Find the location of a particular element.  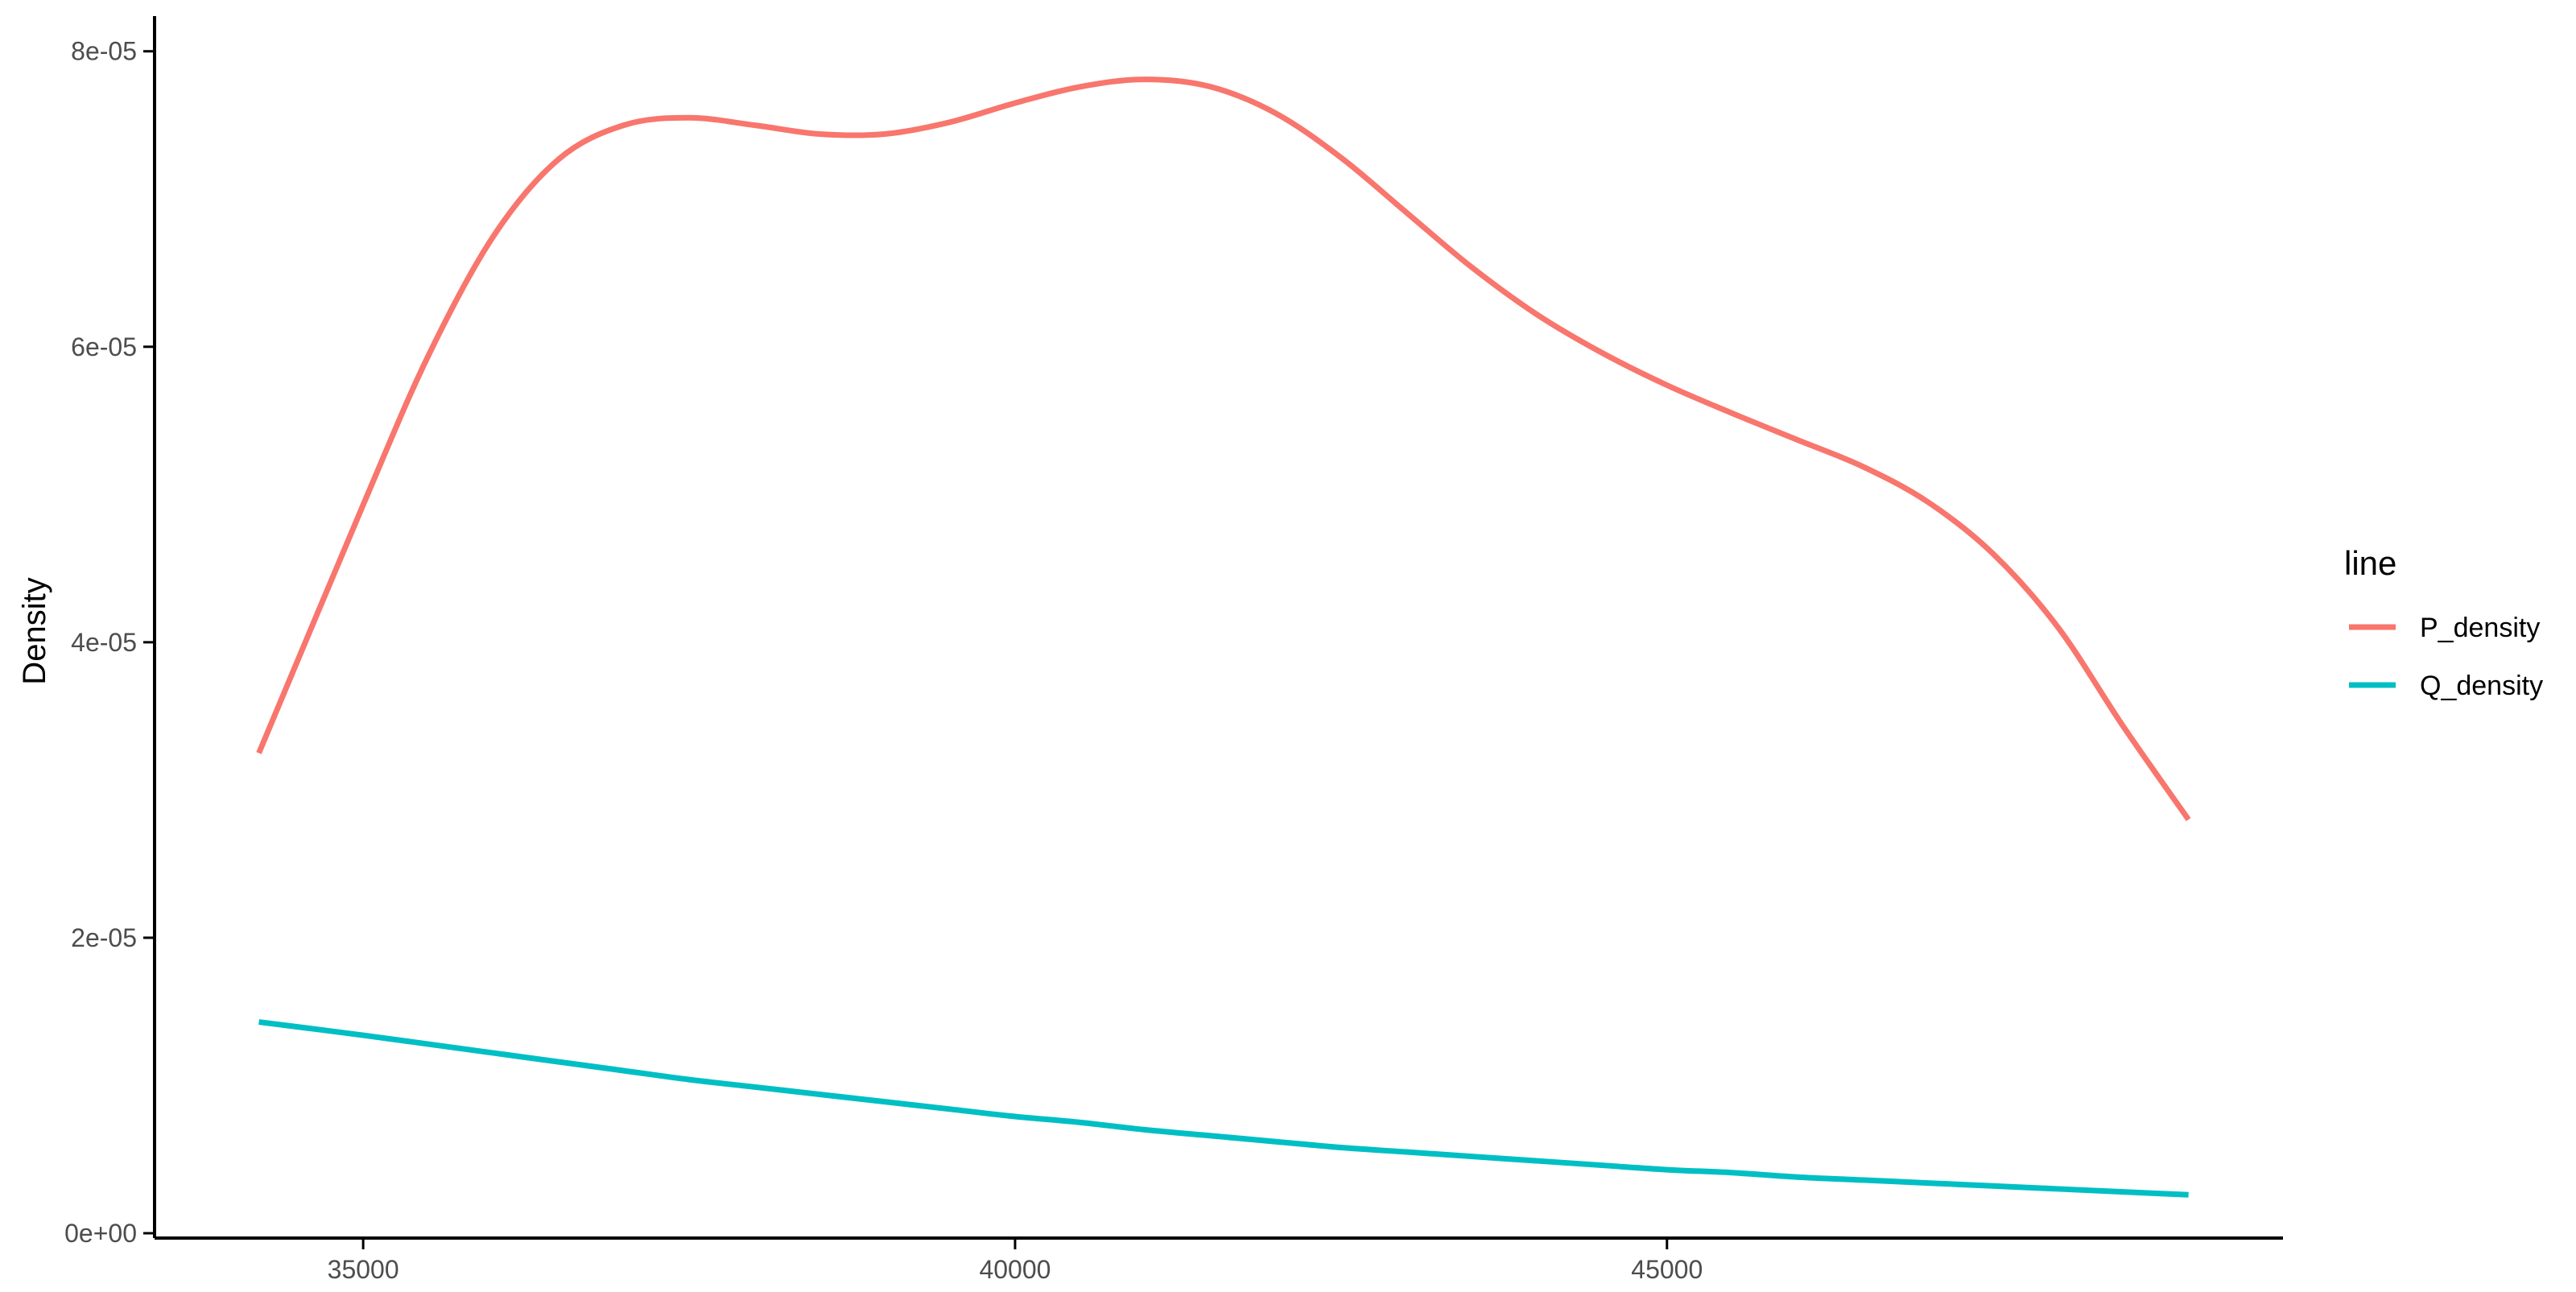

legend-label-p-density: P_density is located at coordinates (2480, 628).